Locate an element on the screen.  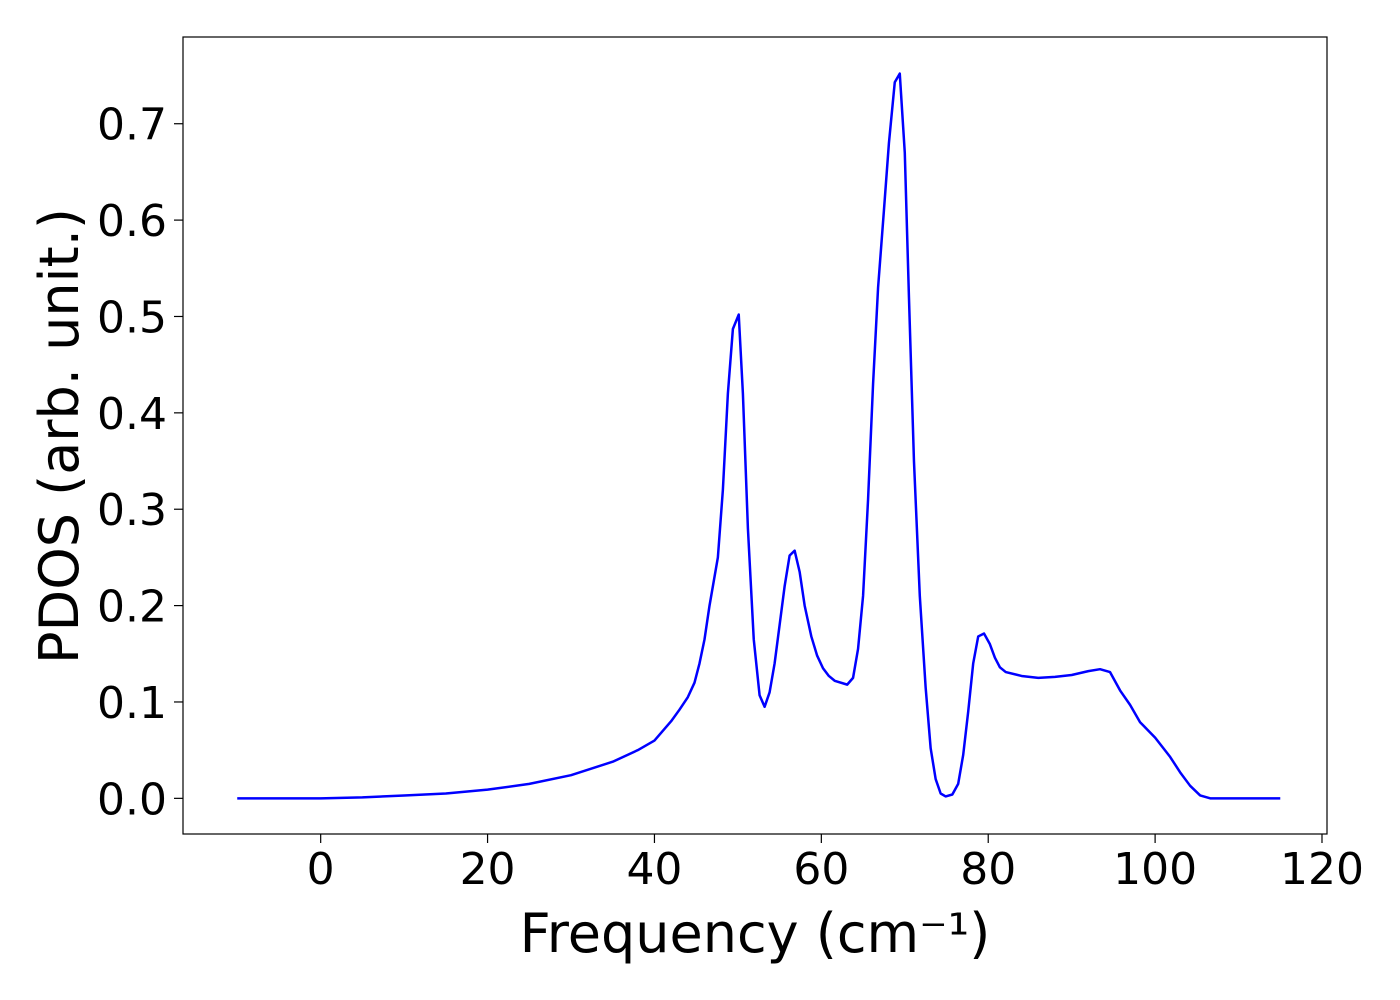
x-tick-label: 60 is located at coordinates (821, 869).